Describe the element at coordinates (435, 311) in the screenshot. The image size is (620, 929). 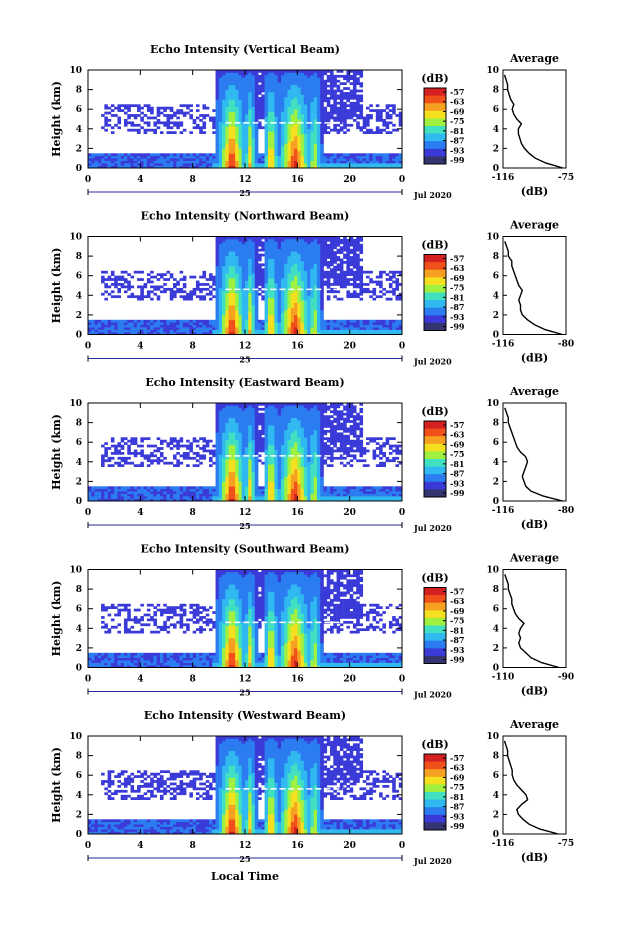
I see `colorbar-swatch` at that location.